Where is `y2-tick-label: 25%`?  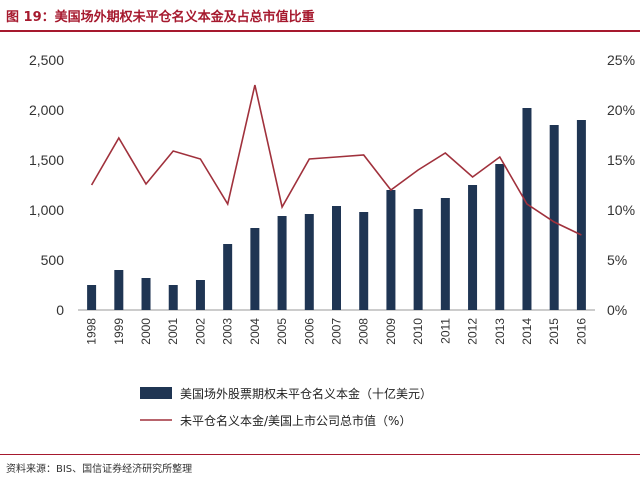
y2-tick-label: 25% is located at coordinates (621, 60).